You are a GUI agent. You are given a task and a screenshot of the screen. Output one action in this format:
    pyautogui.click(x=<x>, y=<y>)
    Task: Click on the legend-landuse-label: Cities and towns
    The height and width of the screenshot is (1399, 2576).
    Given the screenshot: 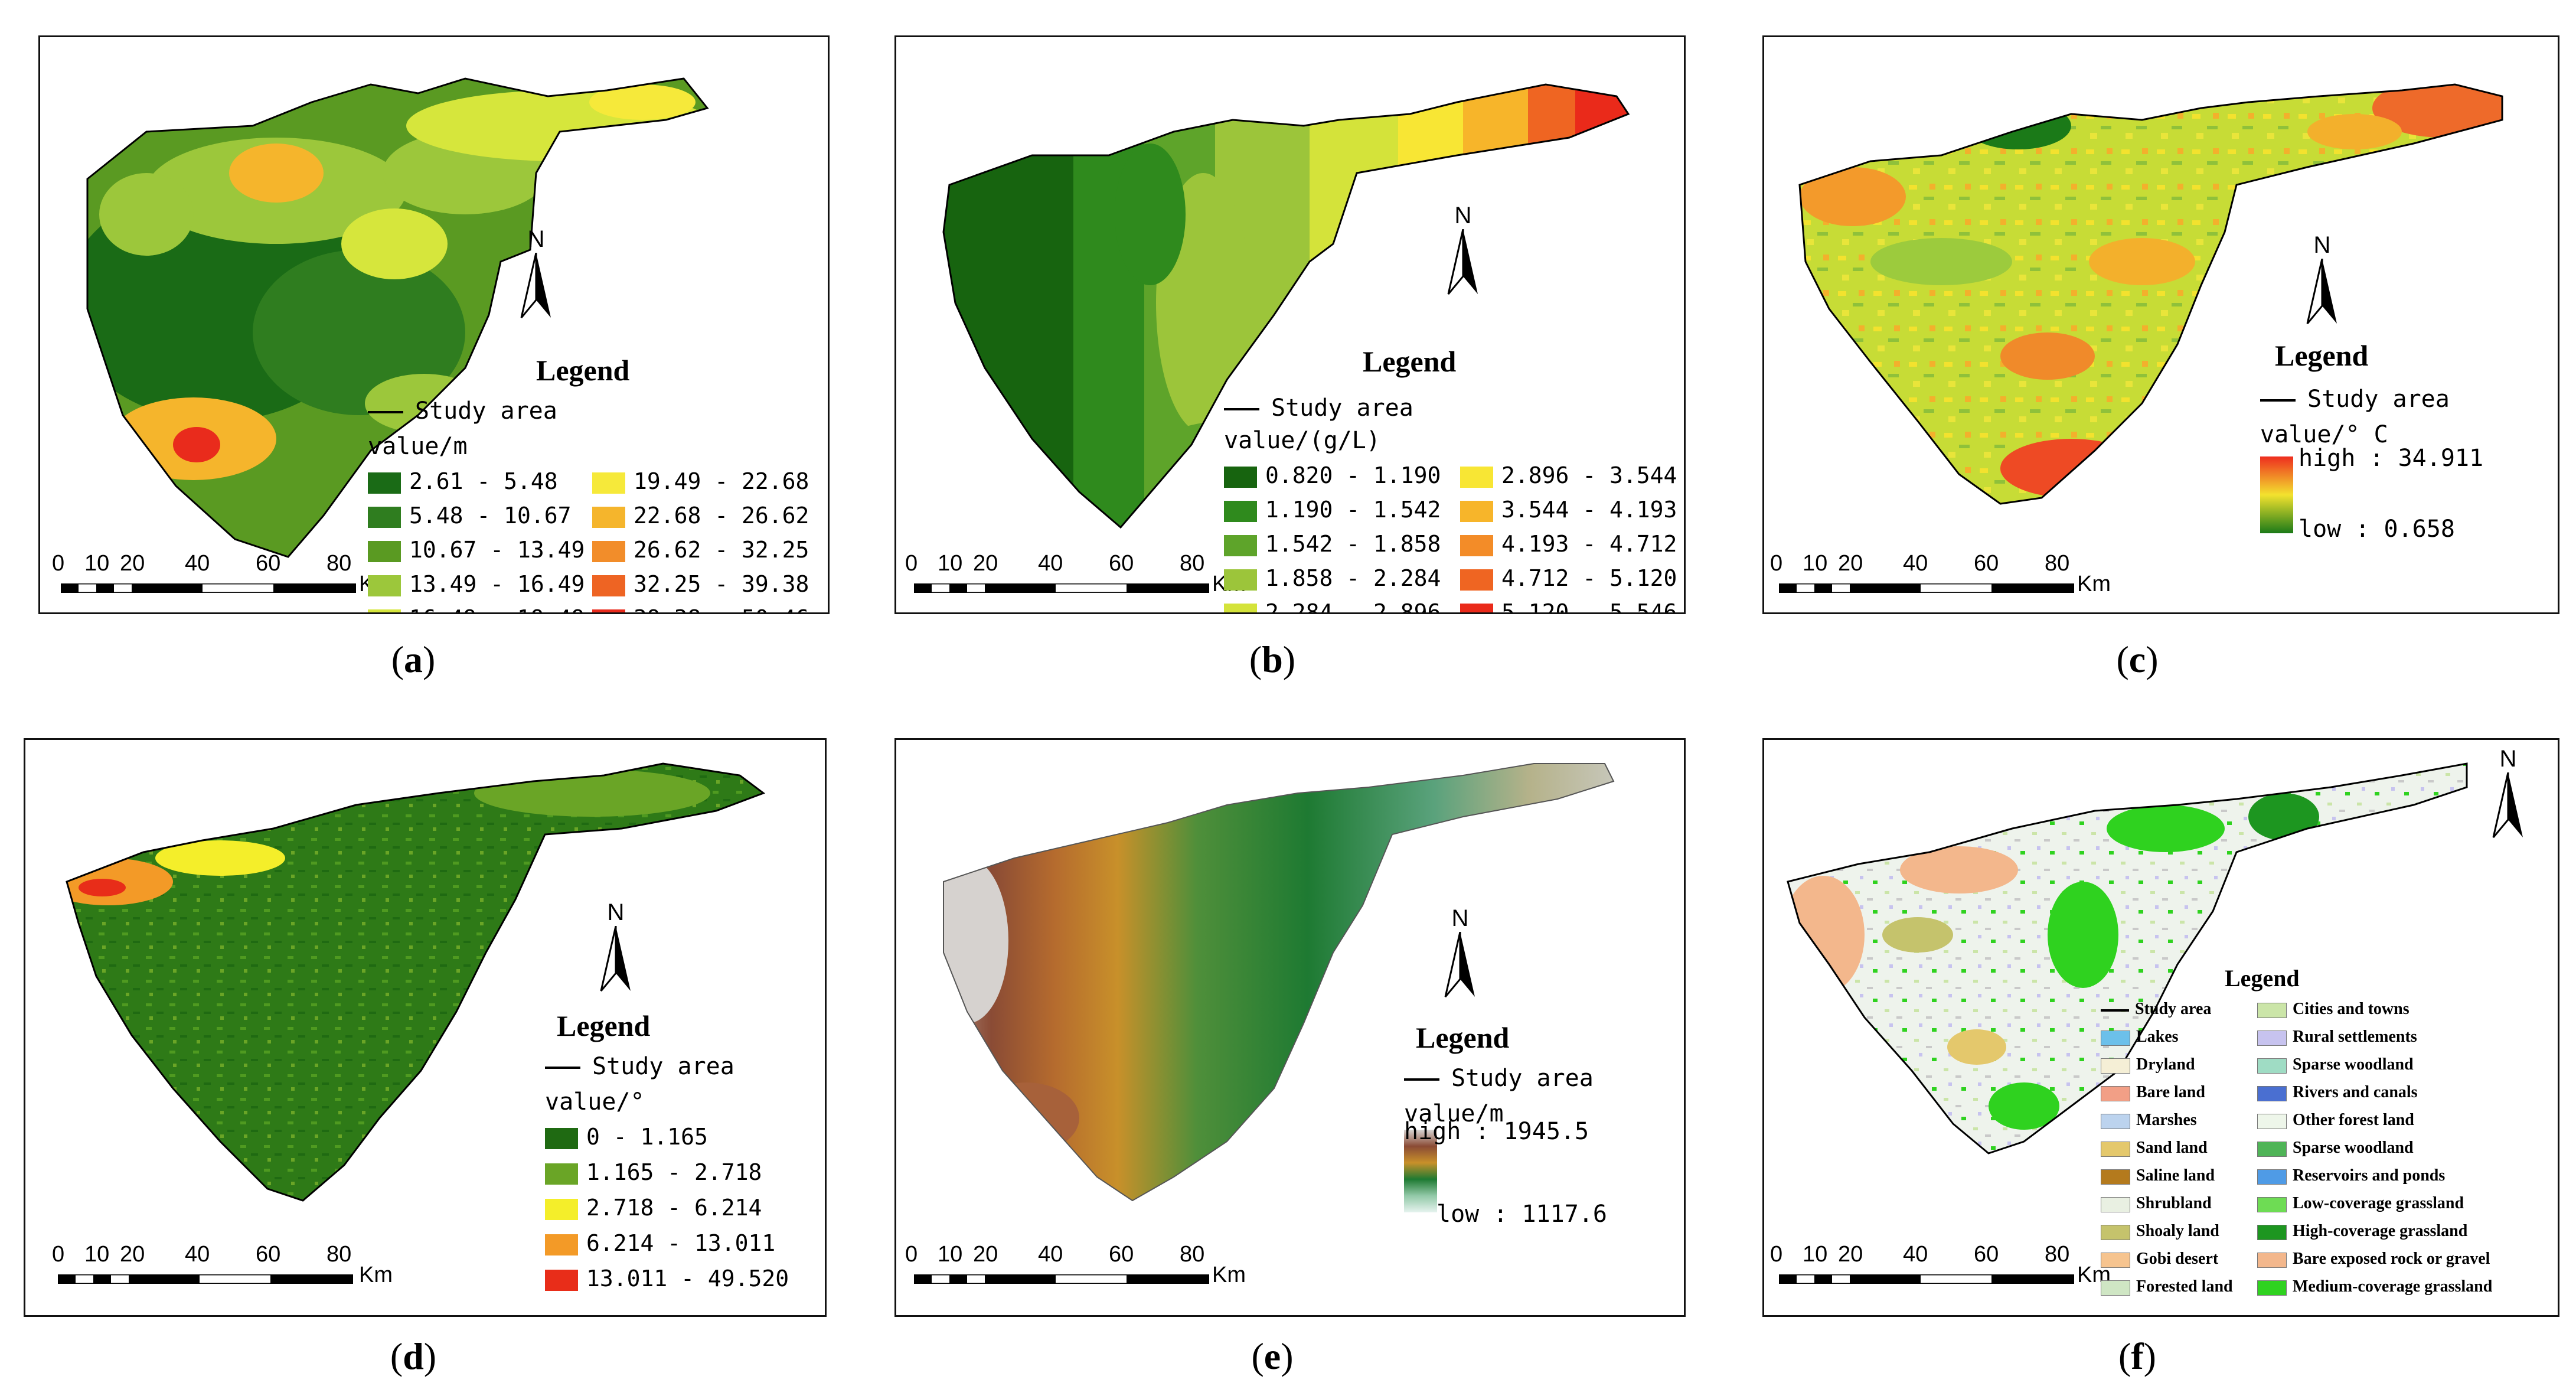 What is the action you would take?
    pyautogui.click(x=2351, y=1009)
    